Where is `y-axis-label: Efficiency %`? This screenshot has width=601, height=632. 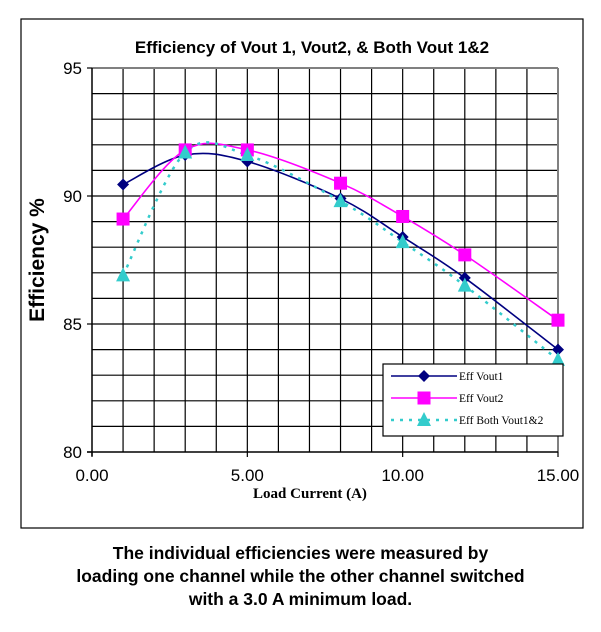 y-axis-label: Efficiency % is located at coordinates (37, 260).